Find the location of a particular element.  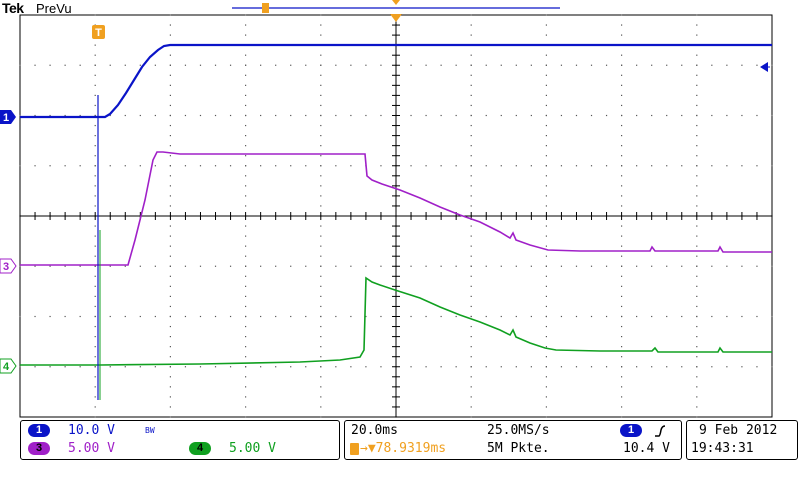

channel-panel: 1 10.0 V BW 3 5.00 V 4 5.00 V is located at coordinates (180, 440).